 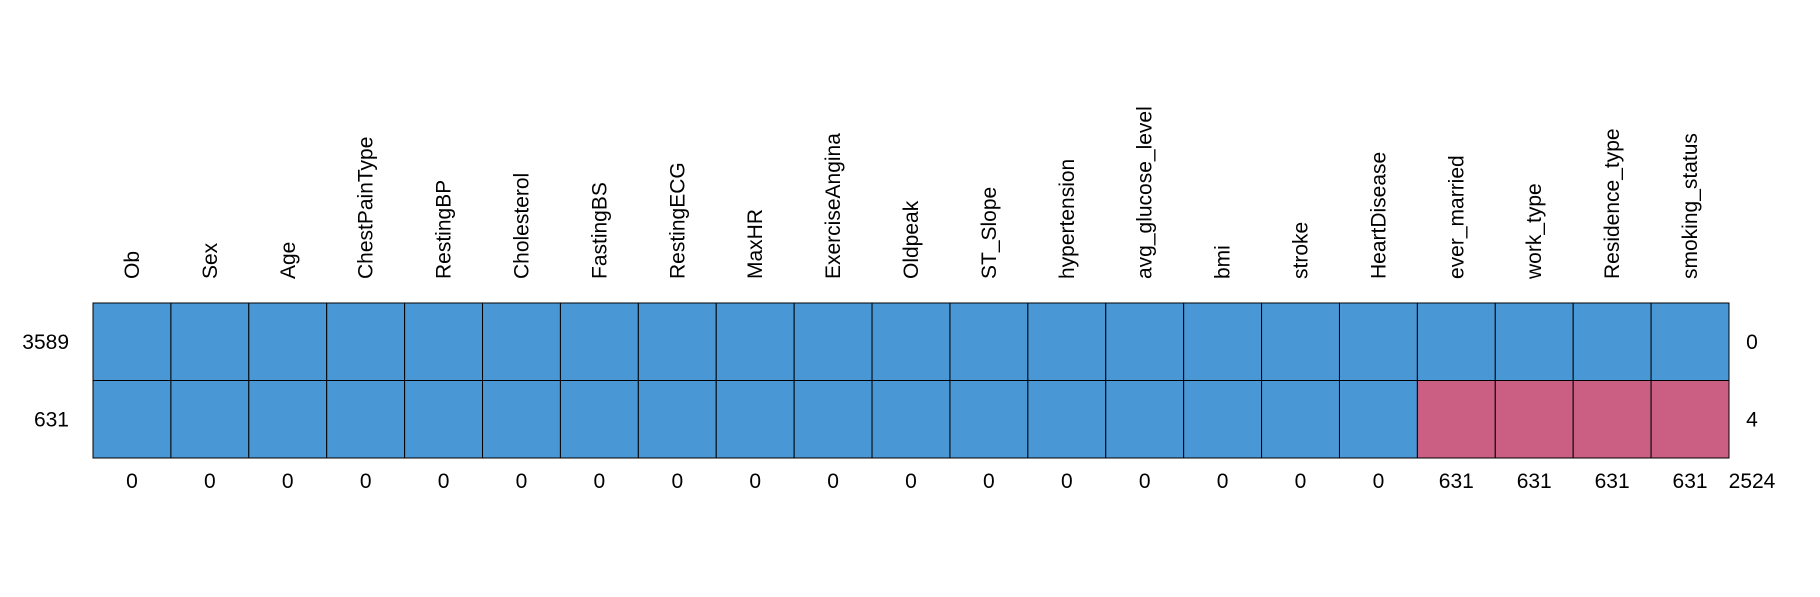 What do you see at coordinates (132, 265) in the screenshot?
I see `column-label: Ob` at bounding box center [132, 265].